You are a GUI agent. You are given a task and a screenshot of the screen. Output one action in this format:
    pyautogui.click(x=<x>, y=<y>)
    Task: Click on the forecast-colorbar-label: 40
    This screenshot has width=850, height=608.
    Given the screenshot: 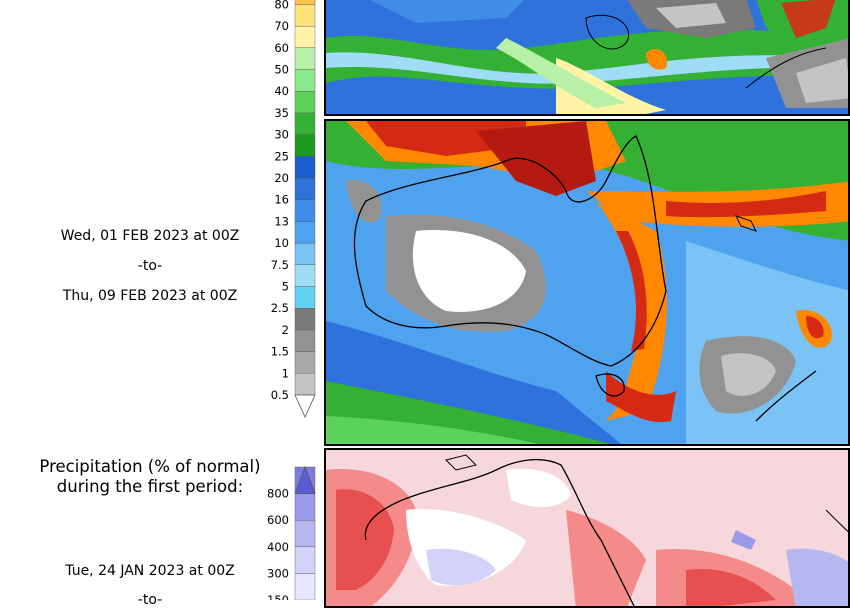 What is the action you would take?
    pyautogui.click(x=281, y=91)
    